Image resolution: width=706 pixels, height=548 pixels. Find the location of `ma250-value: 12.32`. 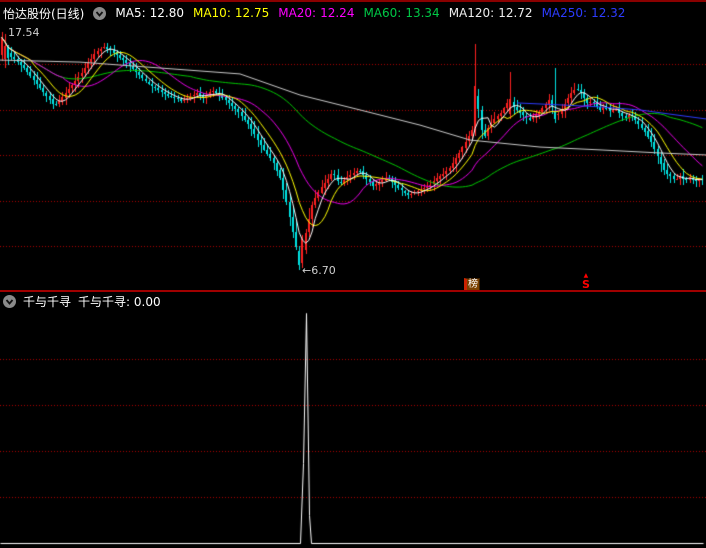

ma250-value: 12.32 is located at coordinates (608, 13).